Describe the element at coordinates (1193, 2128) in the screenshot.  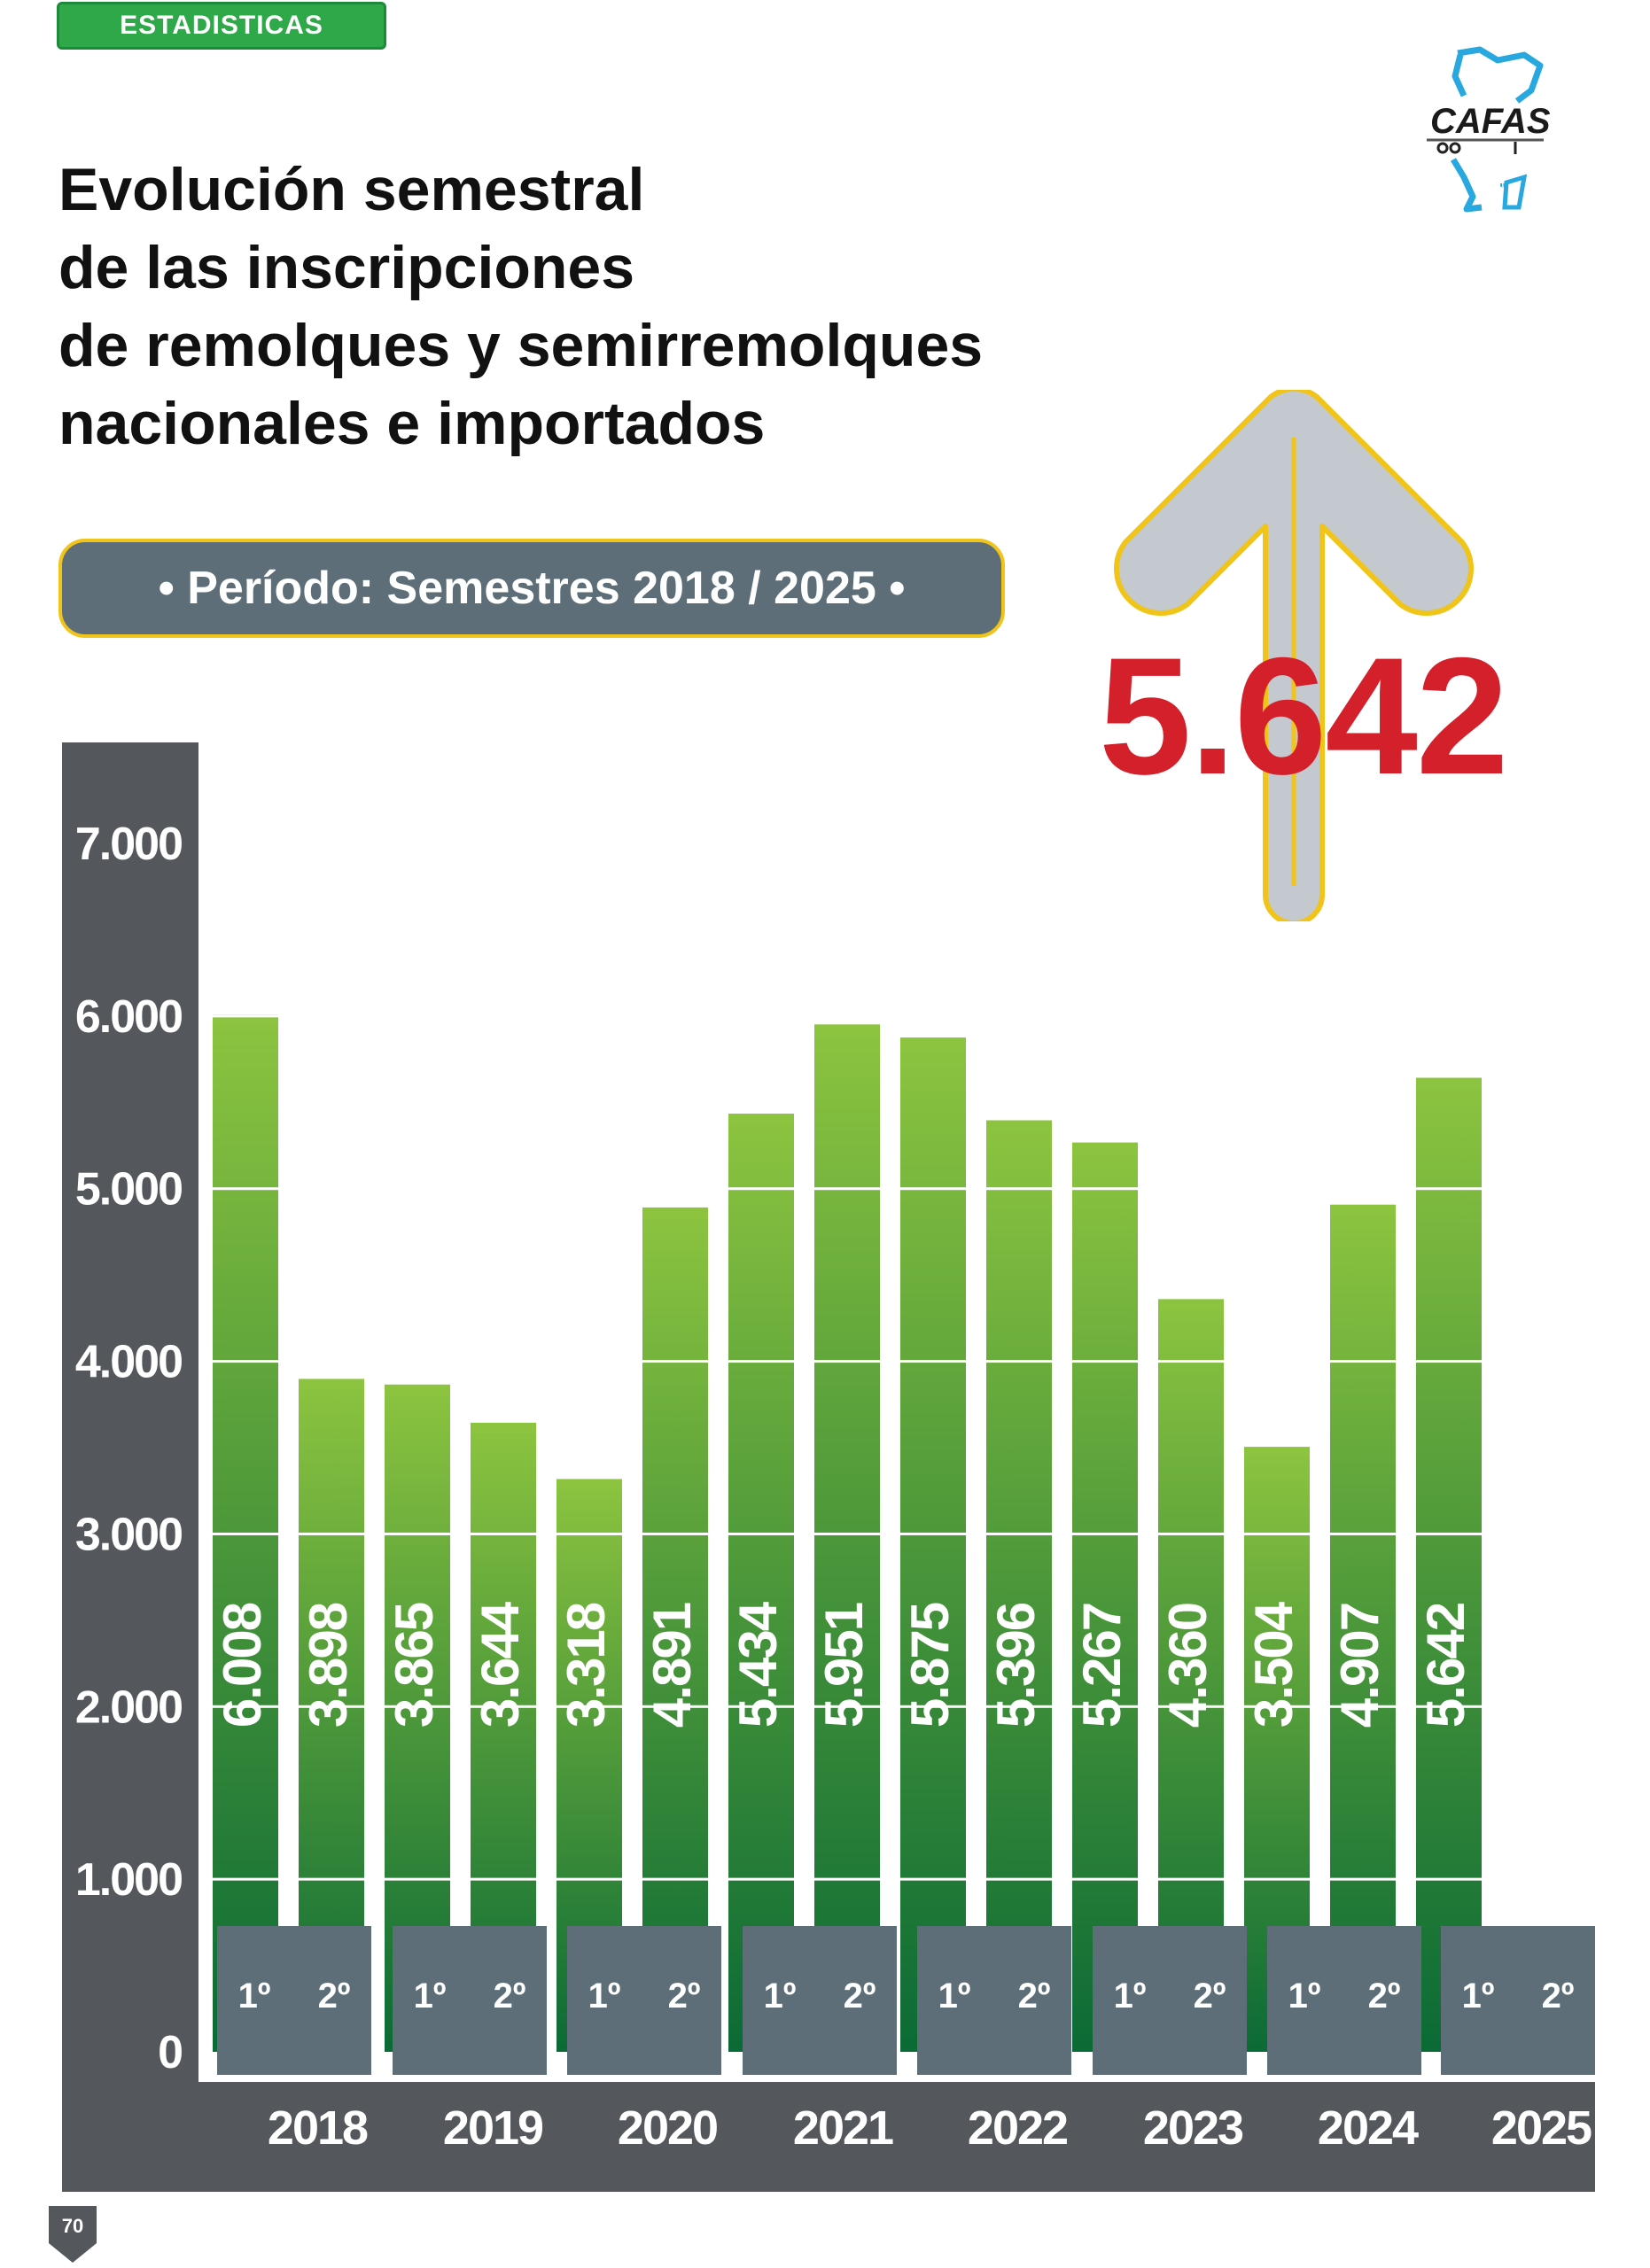
I see `year-label: 2023` at that location.